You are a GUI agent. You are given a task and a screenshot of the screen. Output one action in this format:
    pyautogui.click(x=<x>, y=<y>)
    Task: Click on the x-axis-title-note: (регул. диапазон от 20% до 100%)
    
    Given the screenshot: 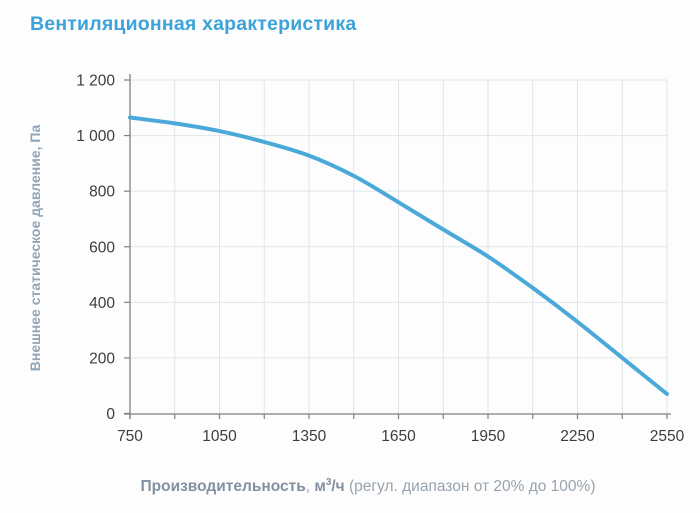 What is the action you would take?
    pyautogui.click(x=470, y=487)
    